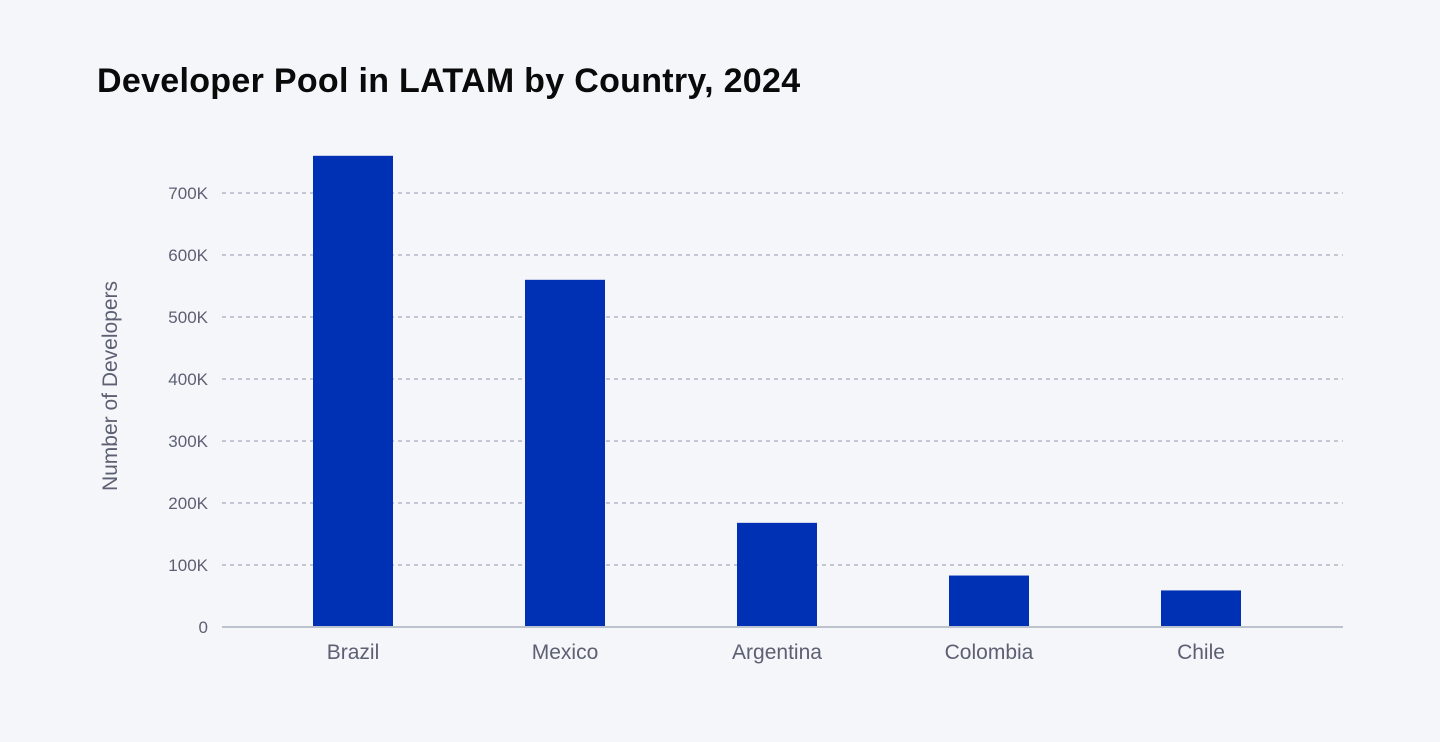 Image resolution: width=1440 pixels, height=742 pixels. Describe the element at coordinates (989, 652) in the screenshot. I see `x-tick-label: Colombia` at that location.